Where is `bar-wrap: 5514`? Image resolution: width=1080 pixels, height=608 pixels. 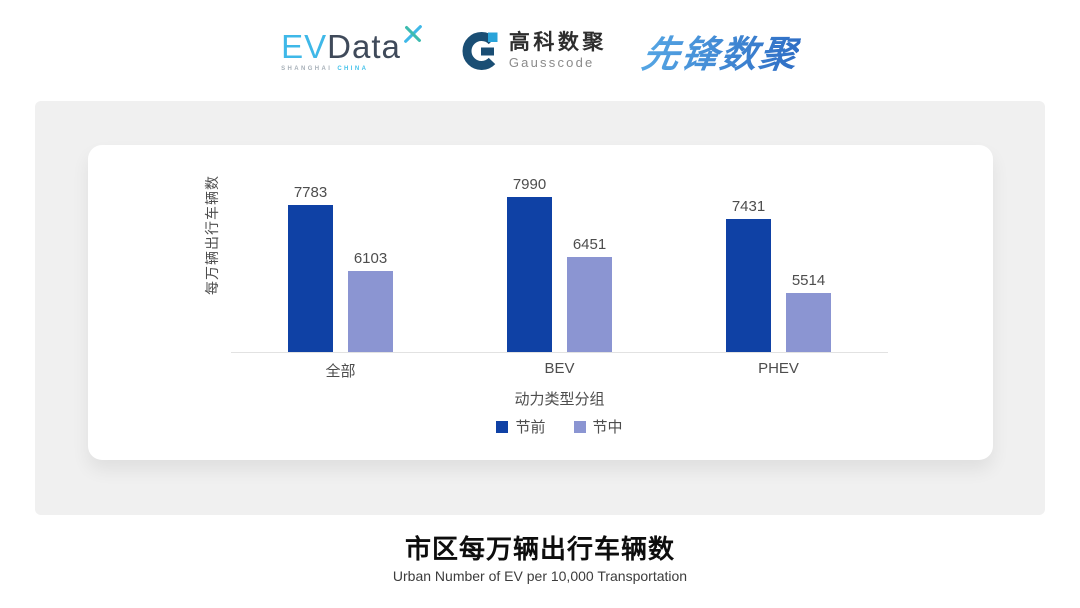
bar-wrap: 5514 is located at coordinates (808, 312).